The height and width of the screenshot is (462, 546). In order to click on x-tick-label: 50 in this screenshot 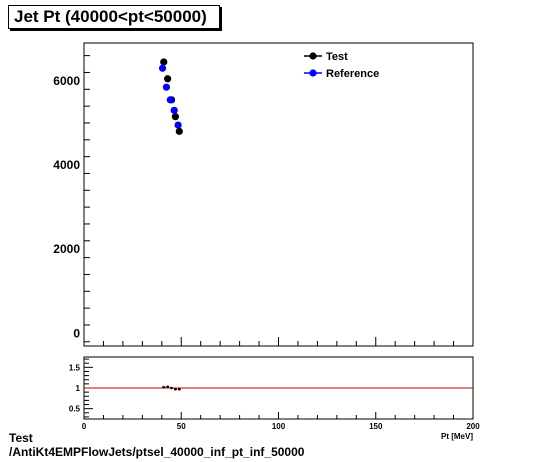, I will do `click(181, 426)`.